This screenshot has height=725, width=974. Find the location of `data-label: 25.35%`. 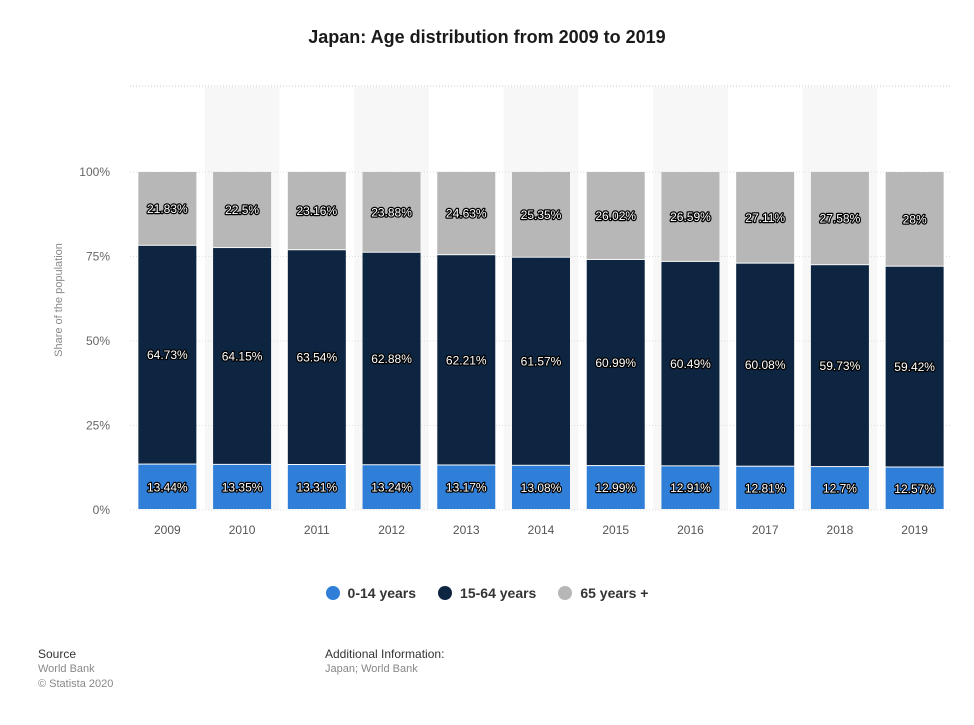

data-label: 25.35% is located at coordinates (541, 215).